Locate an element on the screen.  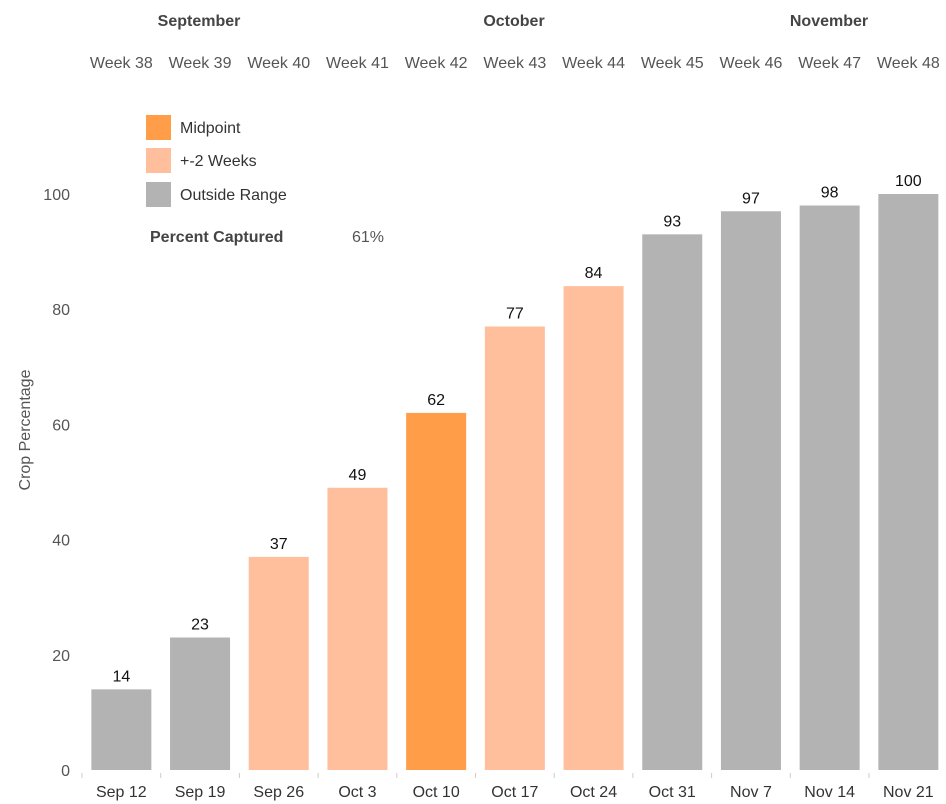
y-axis-label: Crop Percentage is located at coordinates (25, 429).